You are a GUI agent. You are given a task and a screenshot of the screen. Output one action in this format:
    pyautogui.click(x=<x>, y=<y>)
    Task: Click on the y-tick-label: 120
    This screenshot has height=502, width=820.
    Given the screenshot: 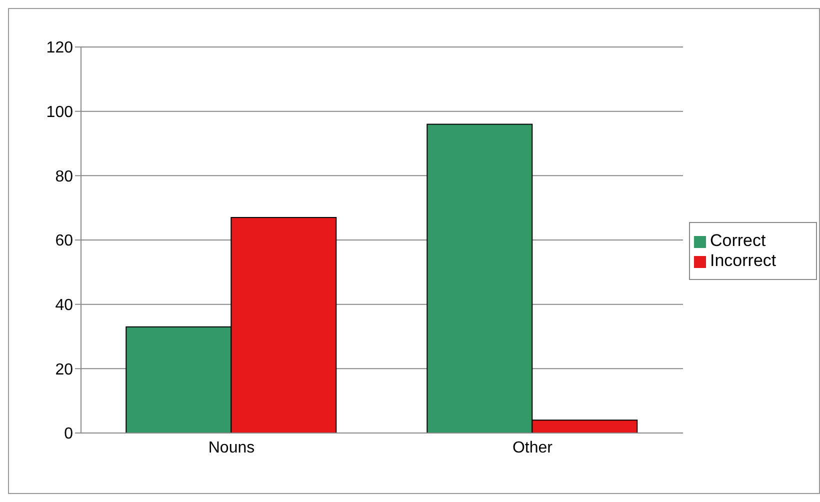 What is the action you would take?
    pyautogui.click(x=60, y=48)
    